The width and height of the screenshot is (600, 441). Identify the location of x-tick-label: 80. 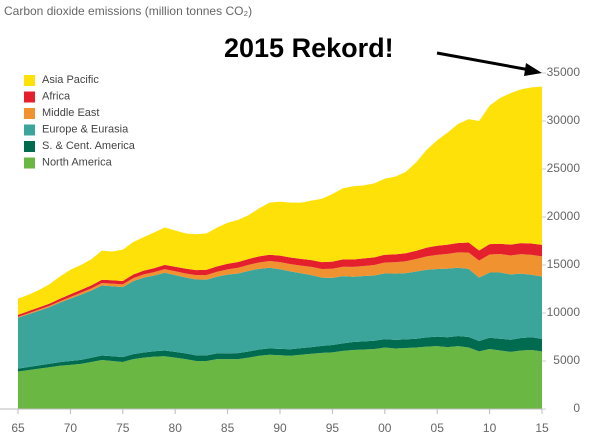
(176, 428).